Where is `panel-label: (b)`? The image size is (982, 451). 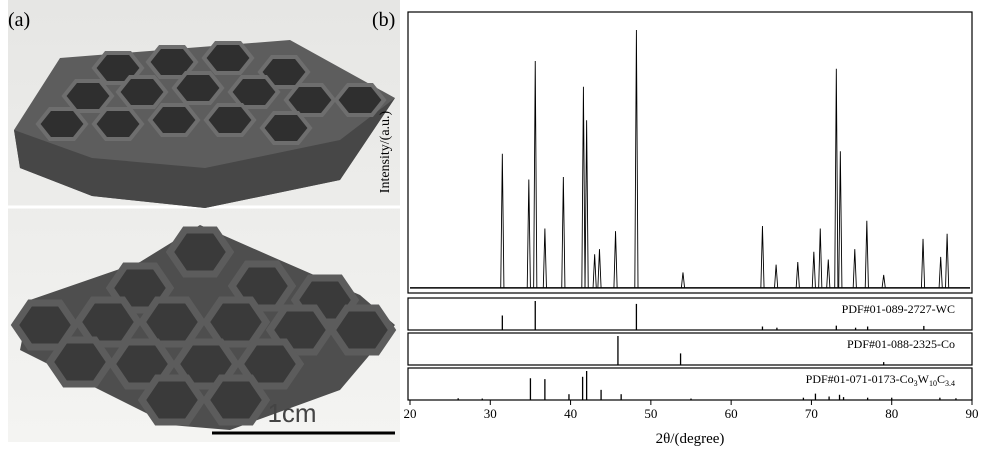 panel-label: (b) is located at coordinates (383, 20).